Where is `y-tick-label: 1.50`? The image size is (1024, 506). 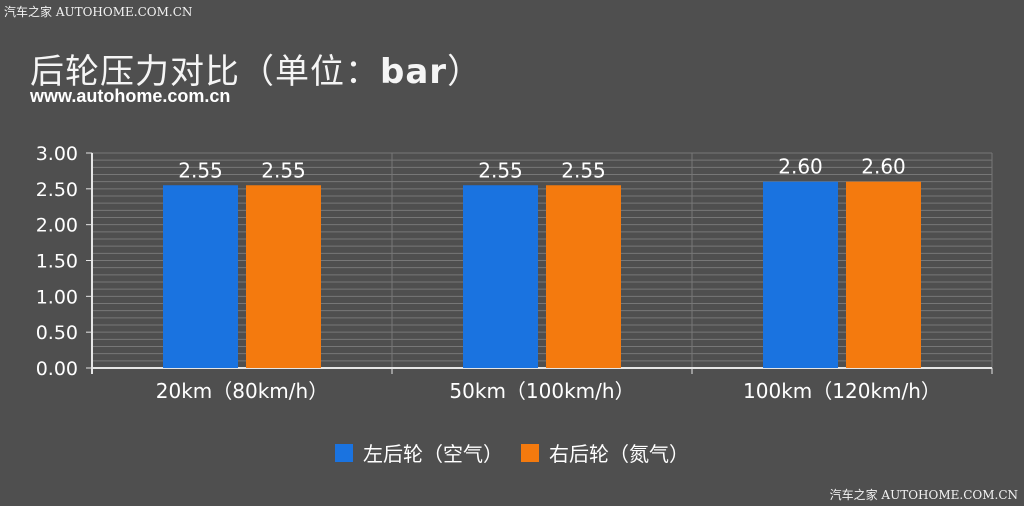
y-tick-label: 1.50 is located at coordinates (57, 262).